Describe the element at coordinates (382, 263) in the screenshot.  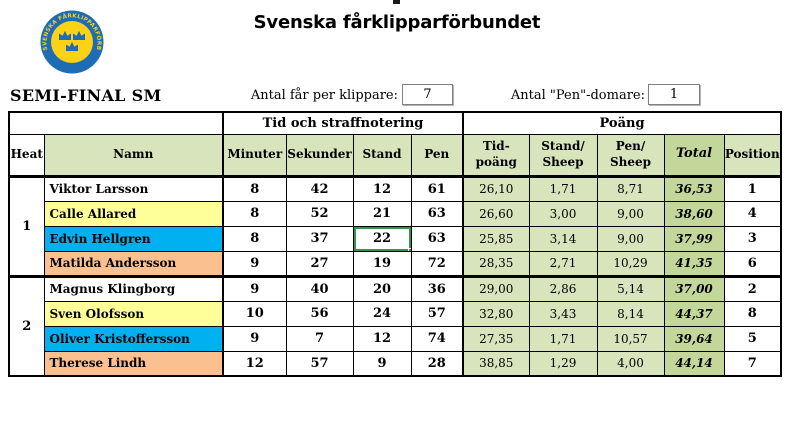
I see `cell-stand: 19` at that location.